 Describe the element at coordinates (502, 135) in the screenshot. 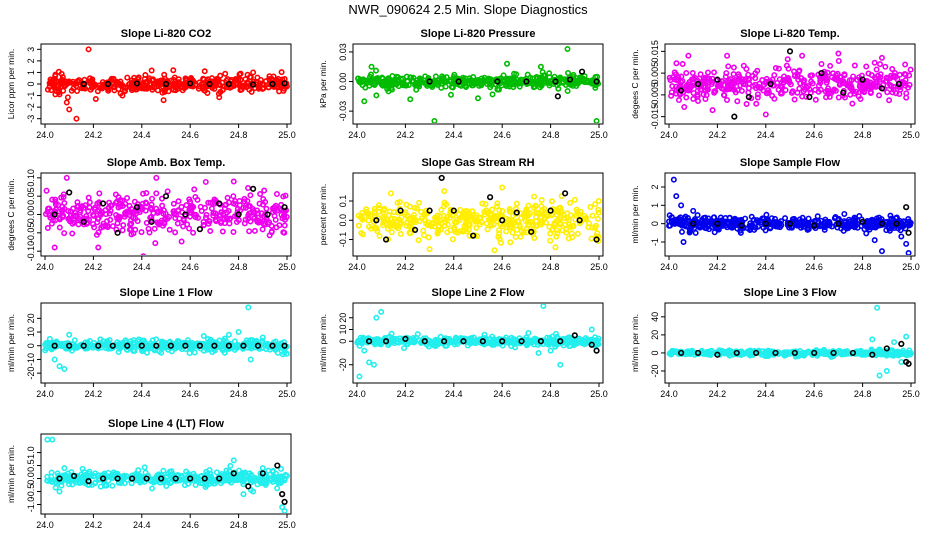

I see `x-tick-label: 24.6` at that location.